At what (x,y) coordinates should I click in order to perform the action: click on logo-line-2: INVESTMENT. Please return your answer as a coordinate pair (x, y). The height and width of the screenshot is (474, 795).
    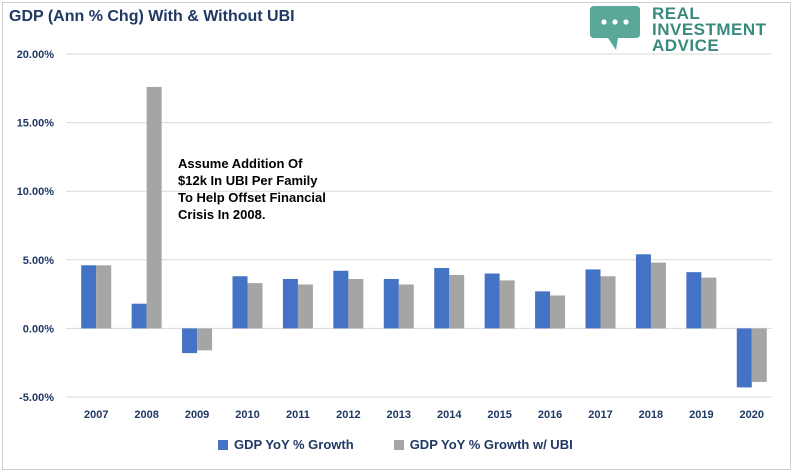
    Looking at the image, I should click on (709, 29).